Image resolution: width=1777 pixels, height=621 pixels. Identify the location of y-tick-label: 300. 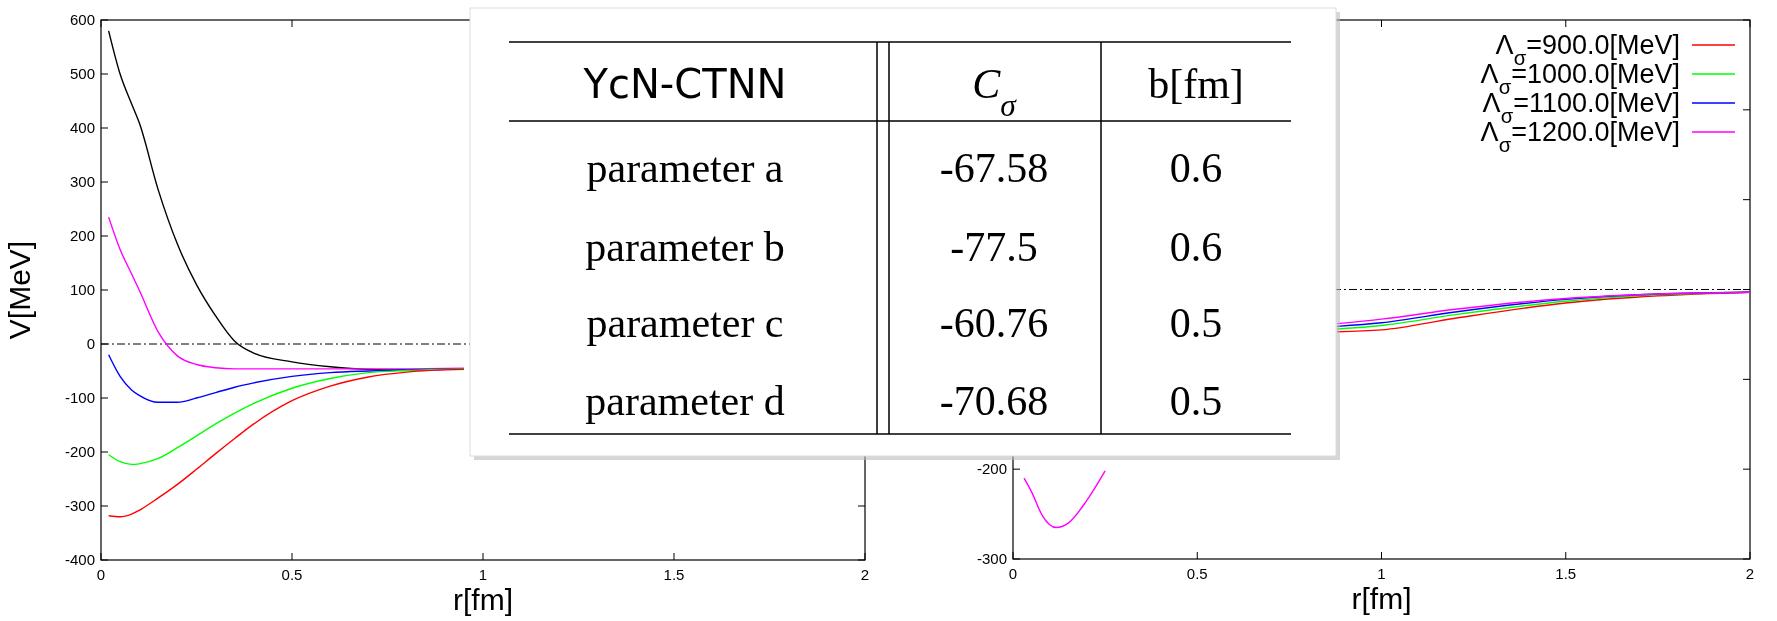
(82, 181).